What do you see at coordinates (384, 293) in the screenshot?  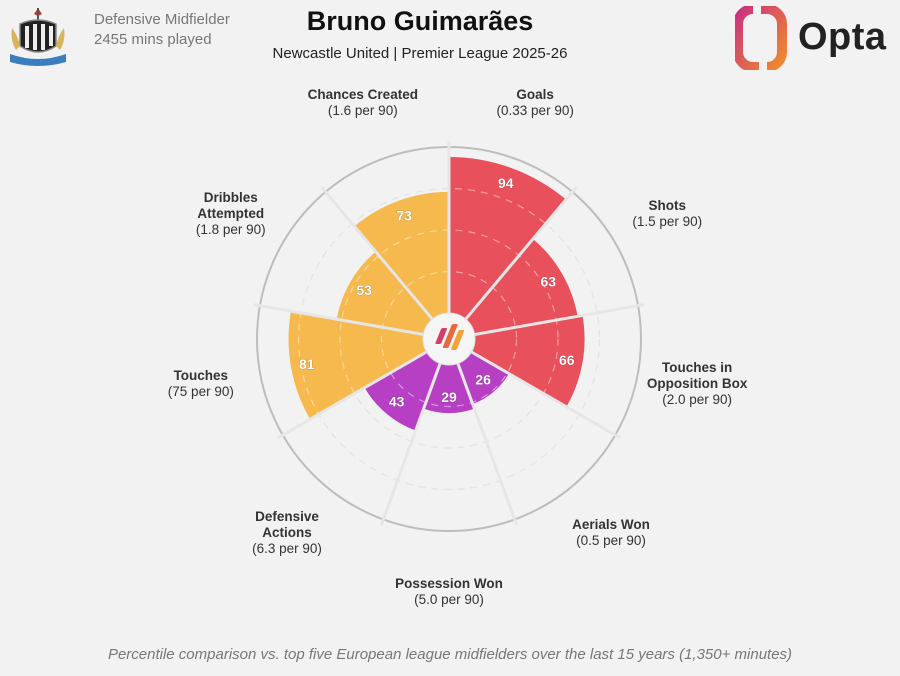 I see `bar-dribbles-attempted` at bounding box center [384, 293].